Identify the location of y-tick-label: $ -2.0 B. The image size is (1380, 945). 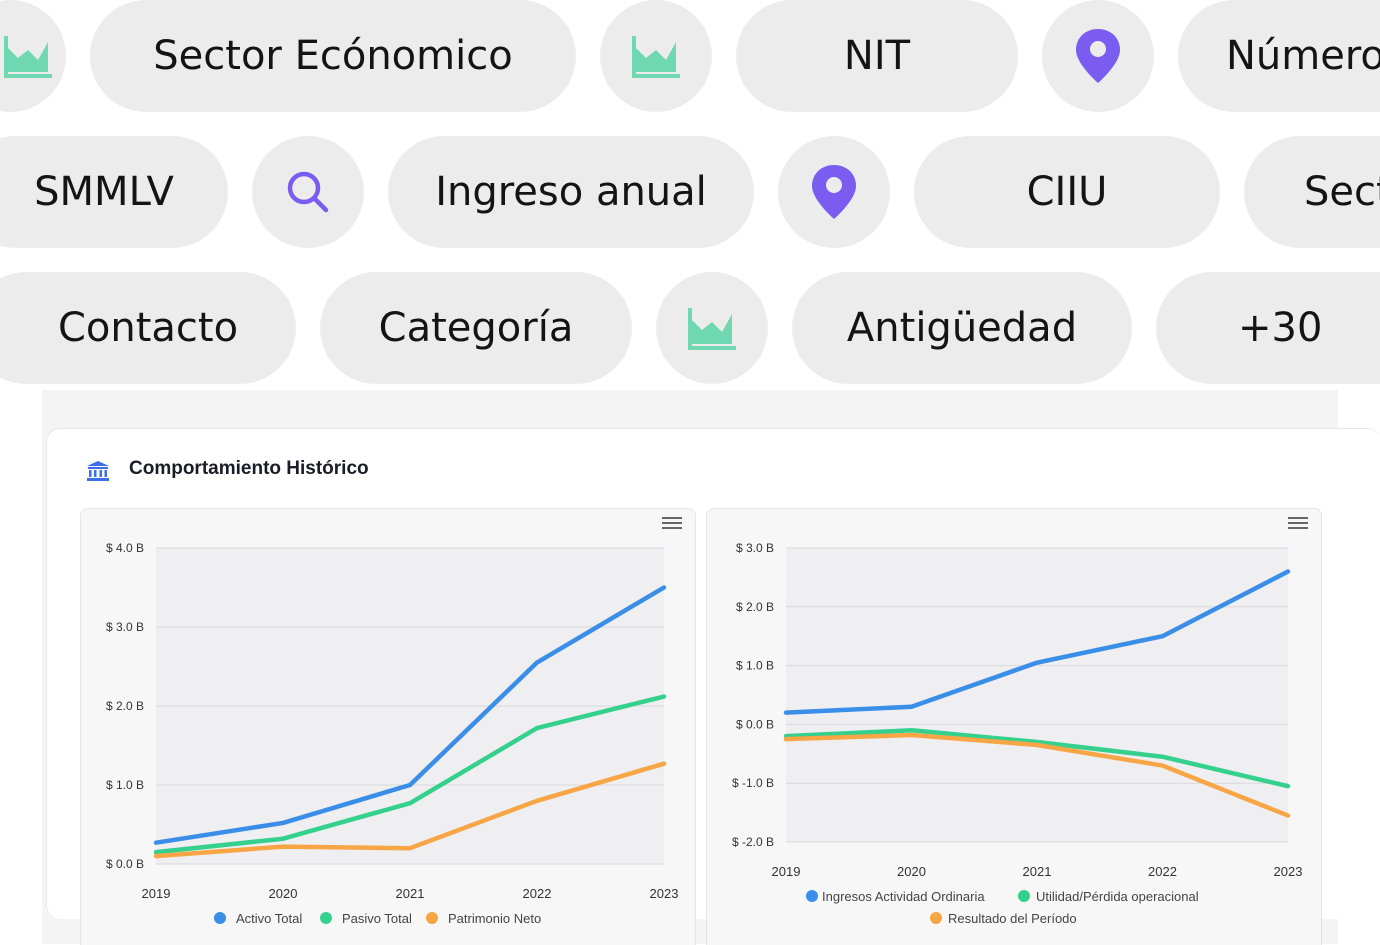
(753, 842).